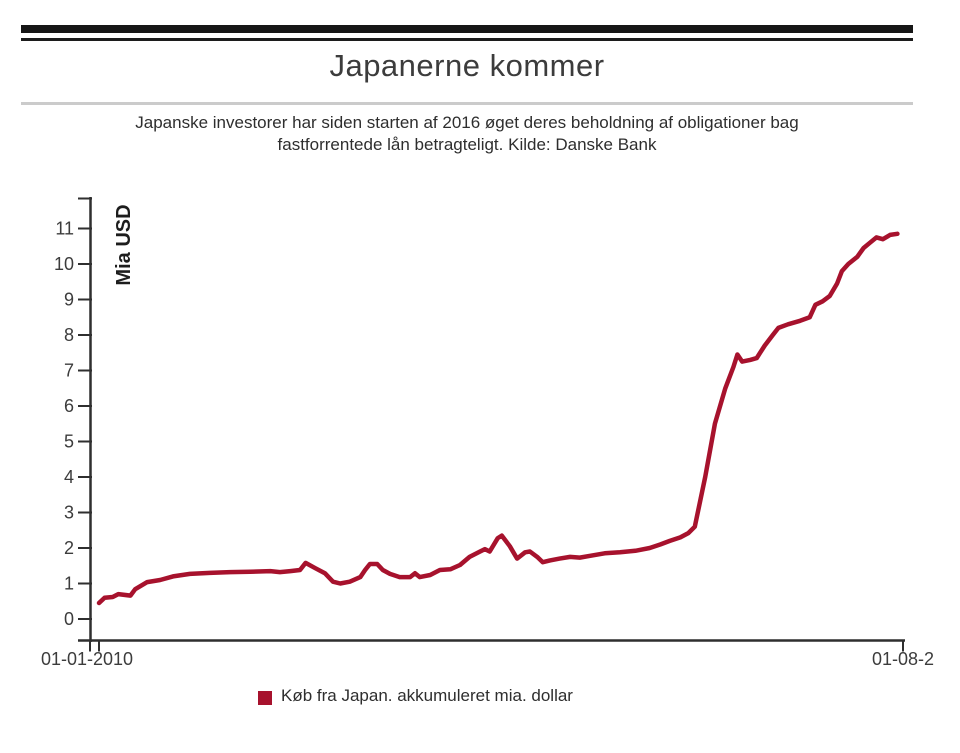  Describe the element at coordinates (265, 698) in the screenshot. I see `legend-swatch-icon` at that location.